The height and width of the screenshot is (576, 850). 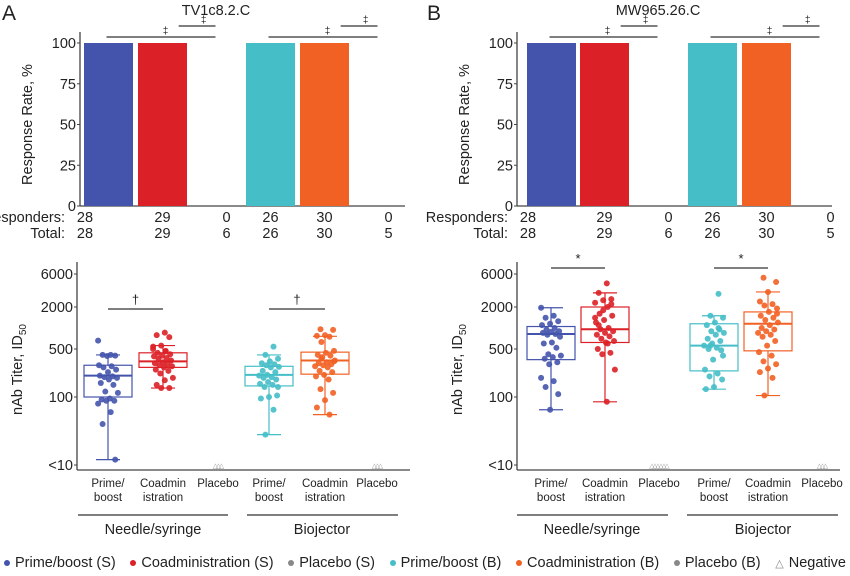 I want to click on legend-item-prime-boost-b: Prime/boost (B), so click(x=445, y=563).